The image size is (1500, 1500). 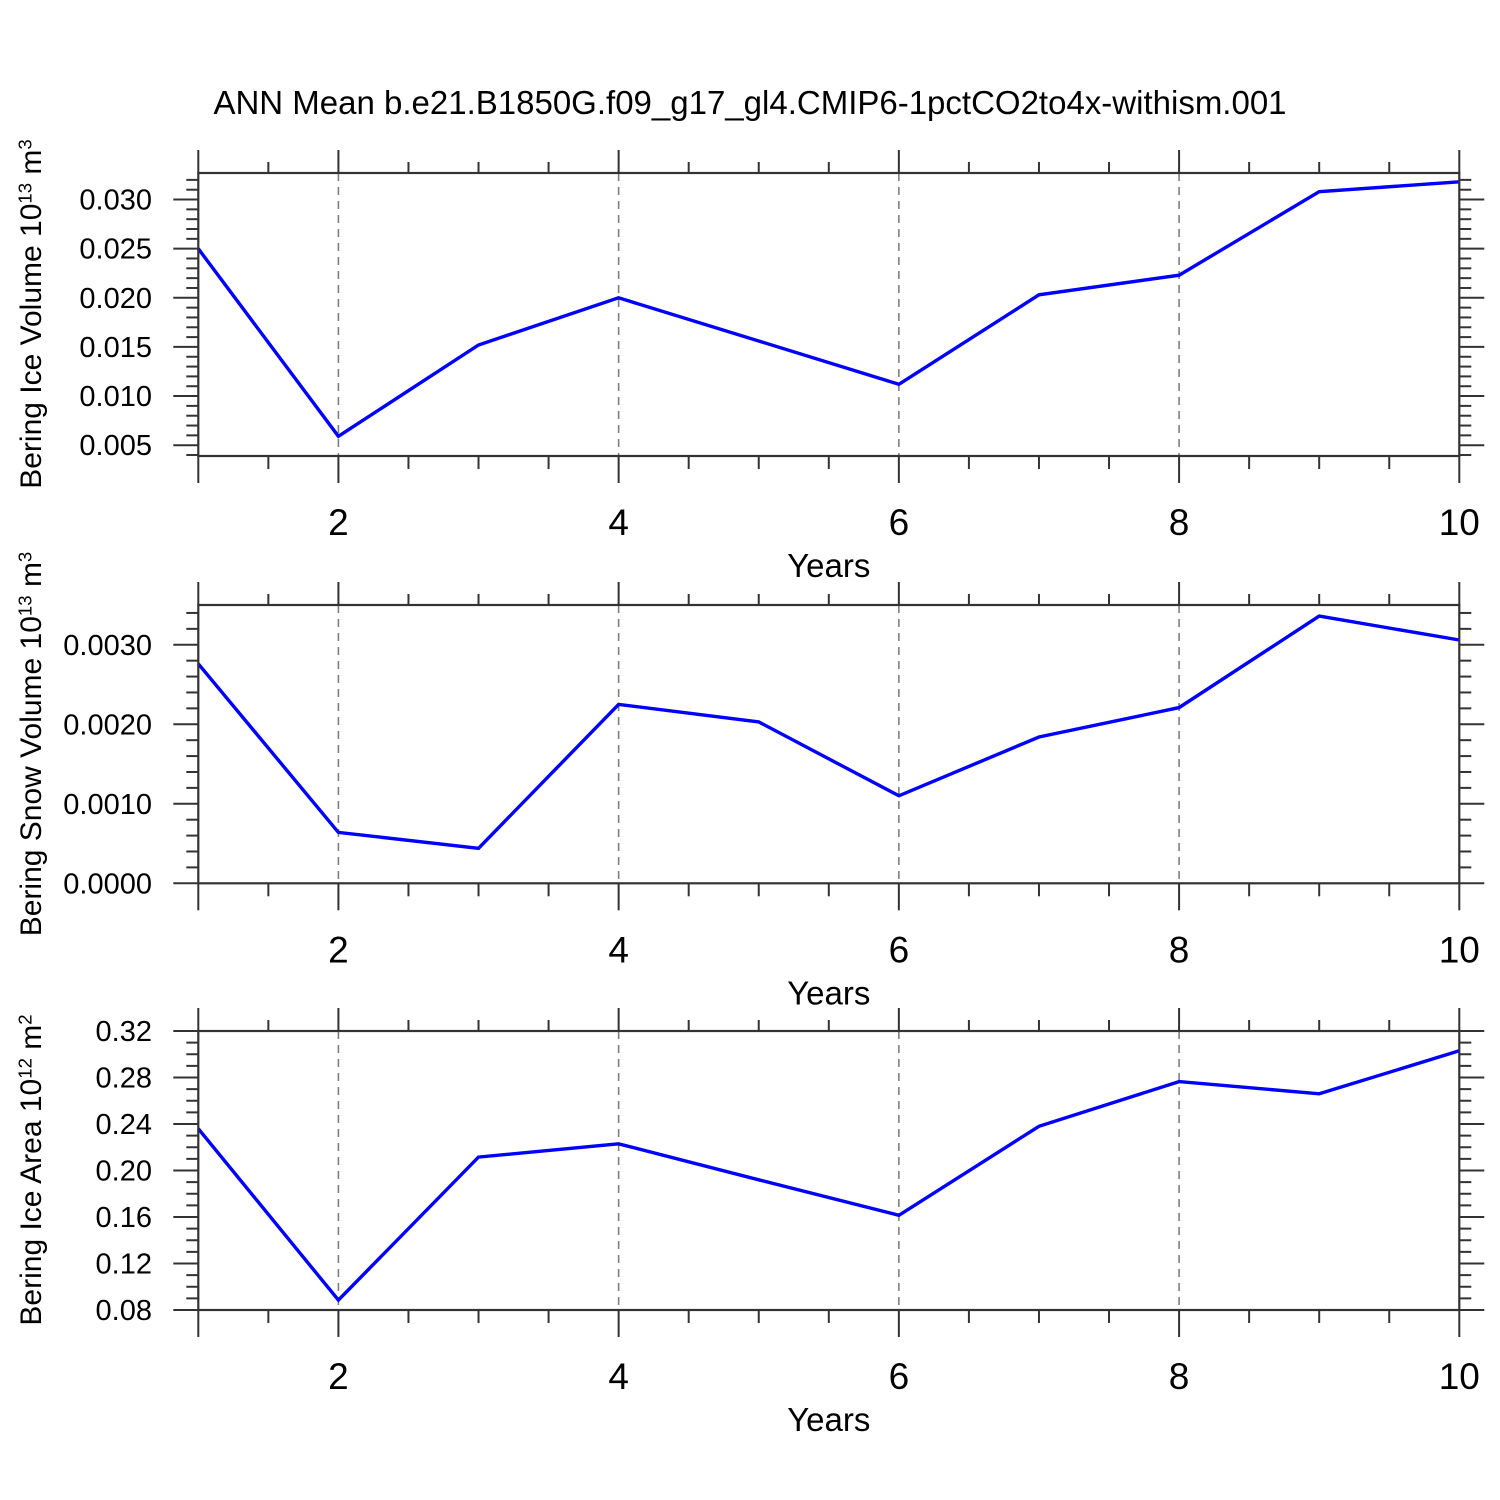 What do you see at coordinates (124, 1032) in the screenshot?
I see `y-tick-label: 0.32` at bounding box center [124, 1032].